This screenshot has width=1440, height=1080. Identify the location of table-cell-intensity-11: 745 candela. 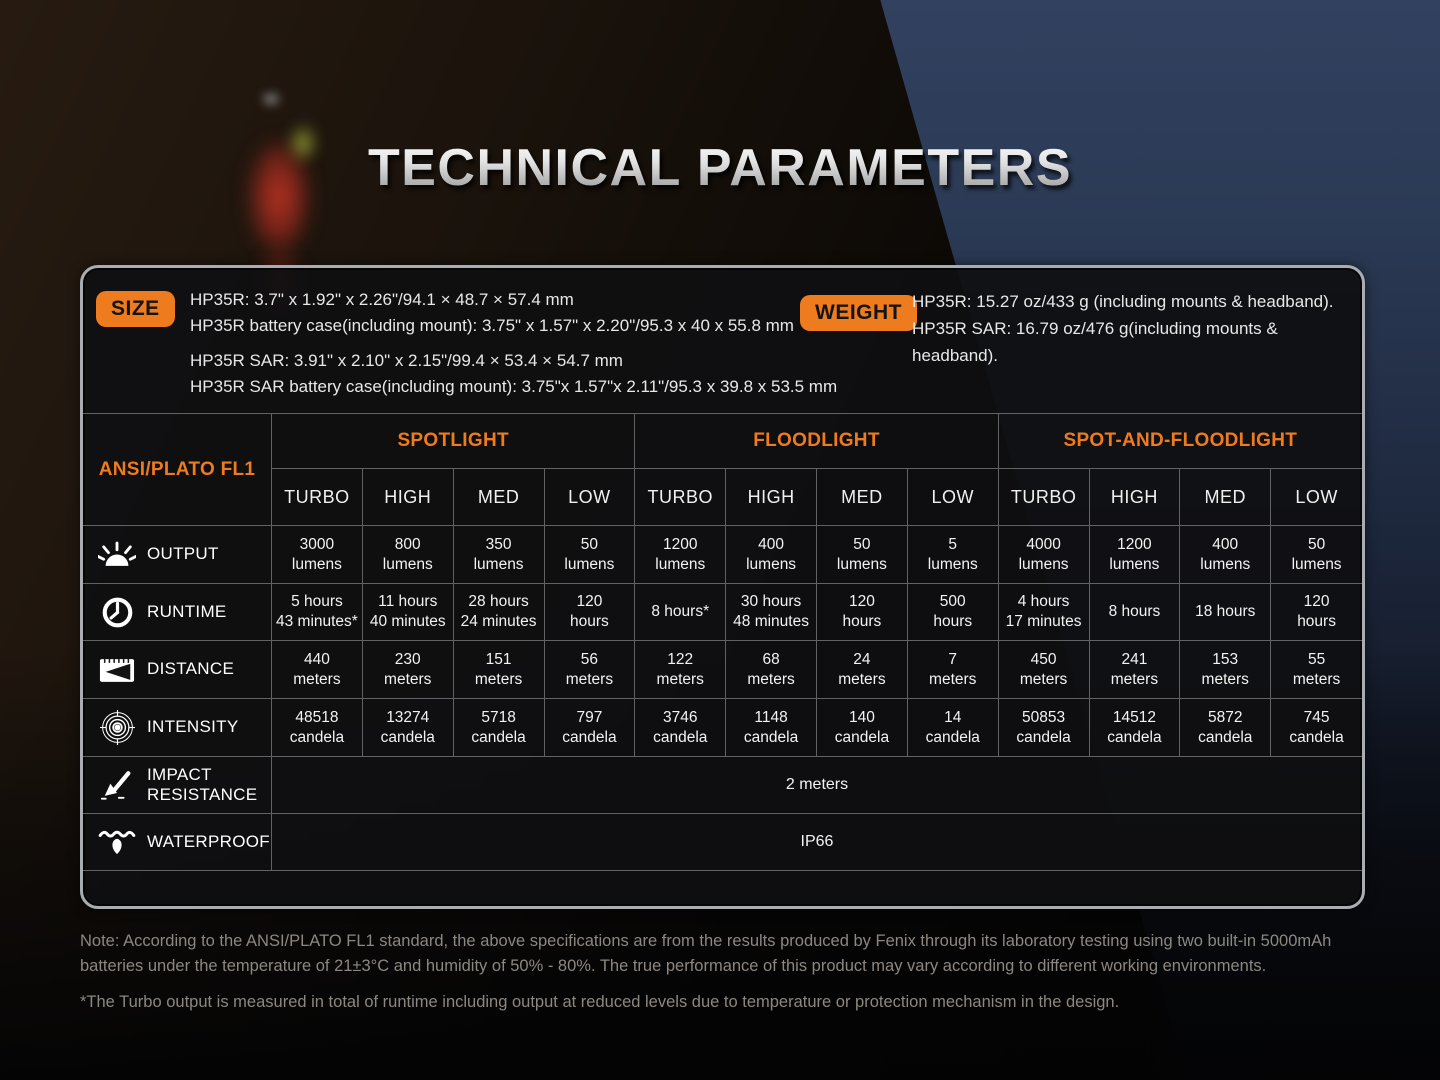
(1316, 728).